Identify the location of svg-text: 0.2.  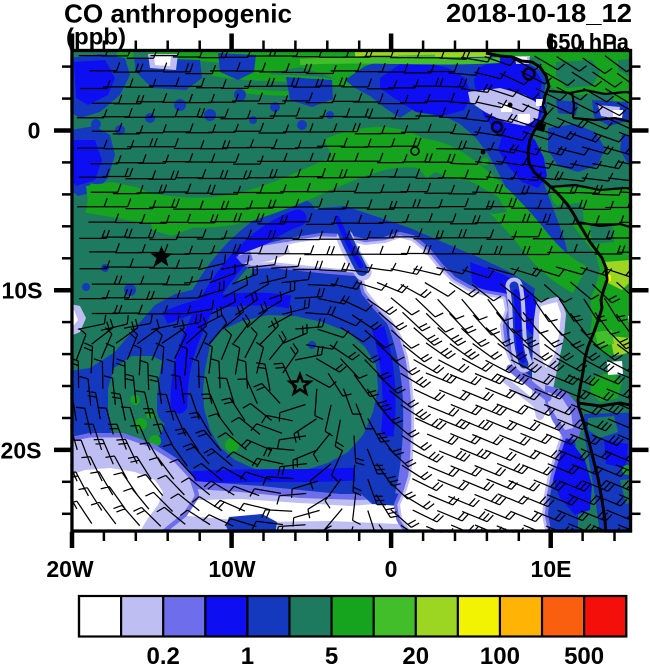
(163, 655).